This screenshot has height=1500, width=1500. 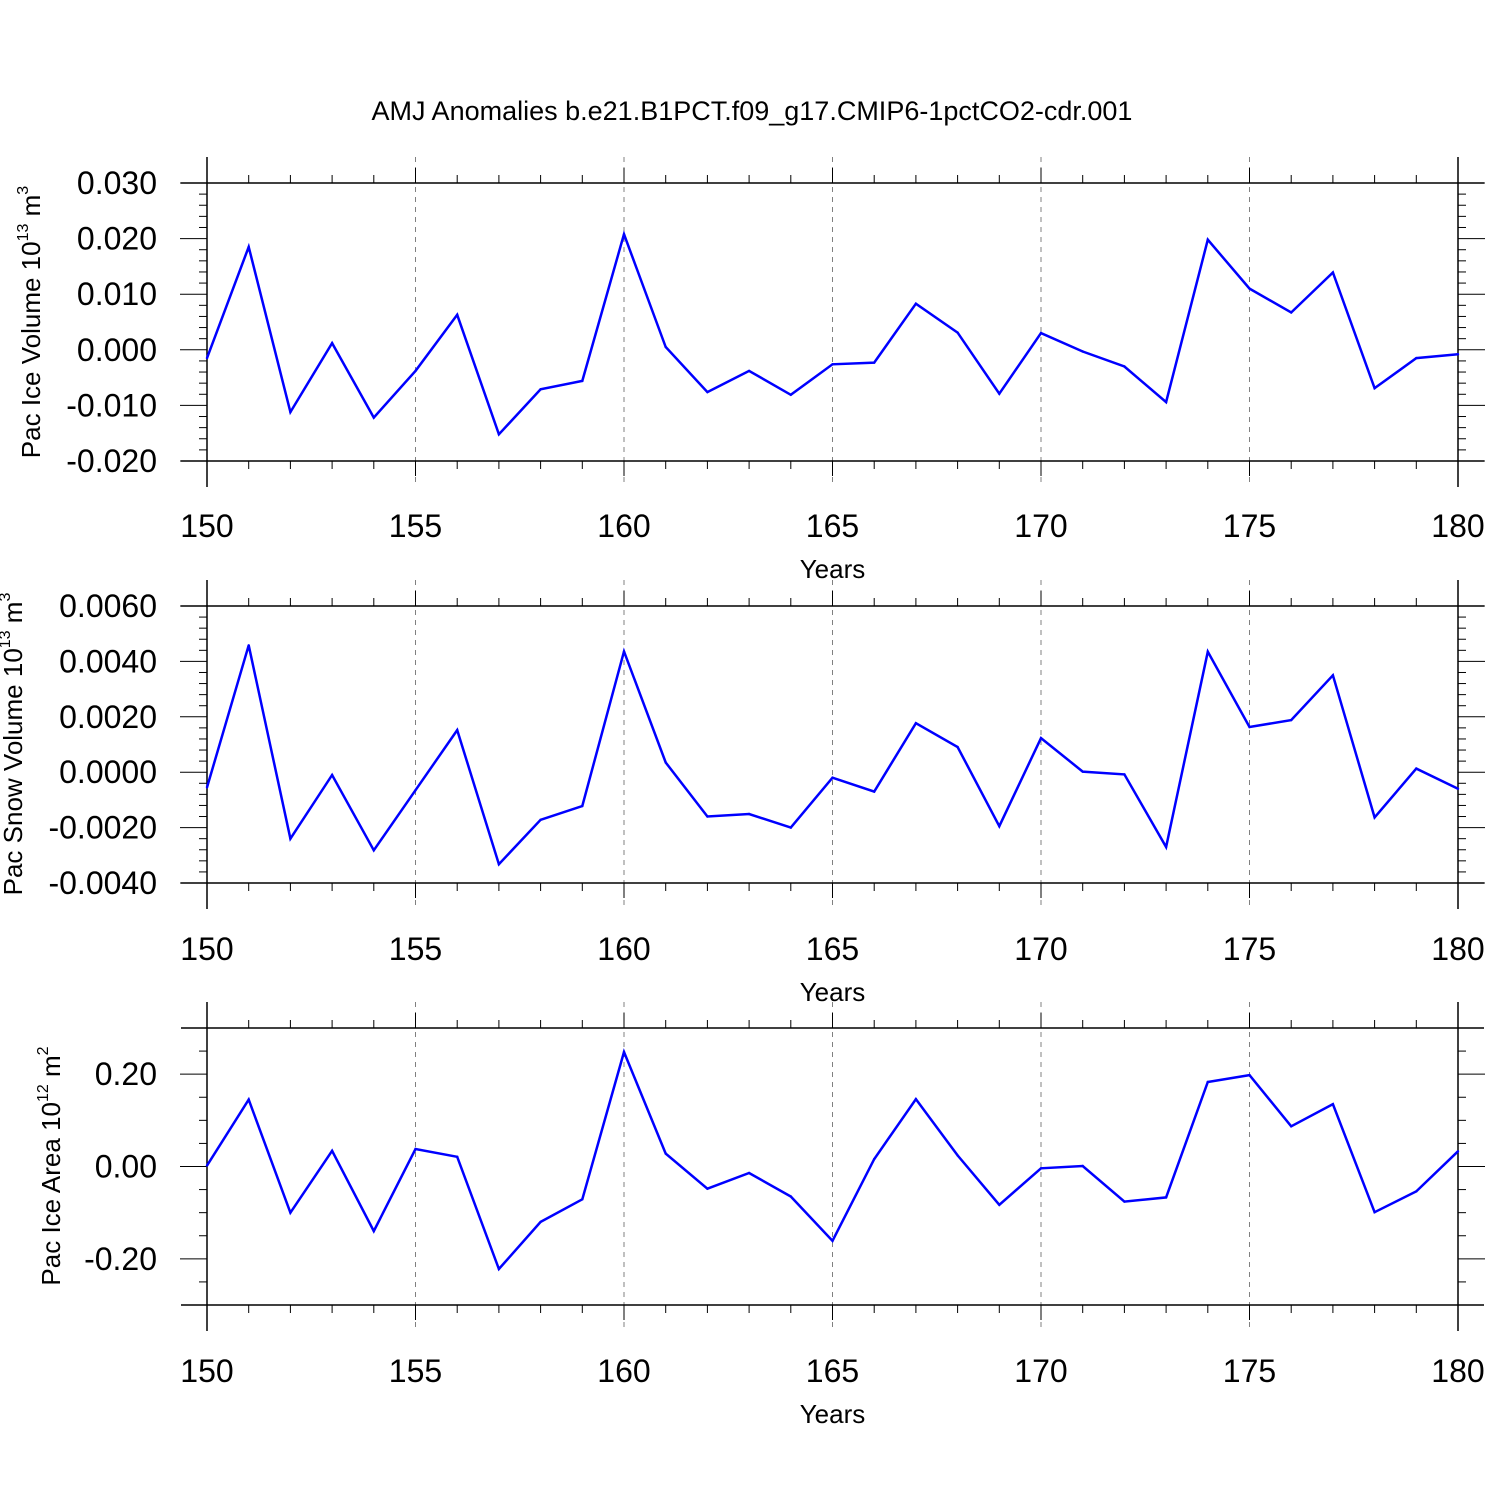 I want to click on y-label-text: m, so click(x=14, y=616).